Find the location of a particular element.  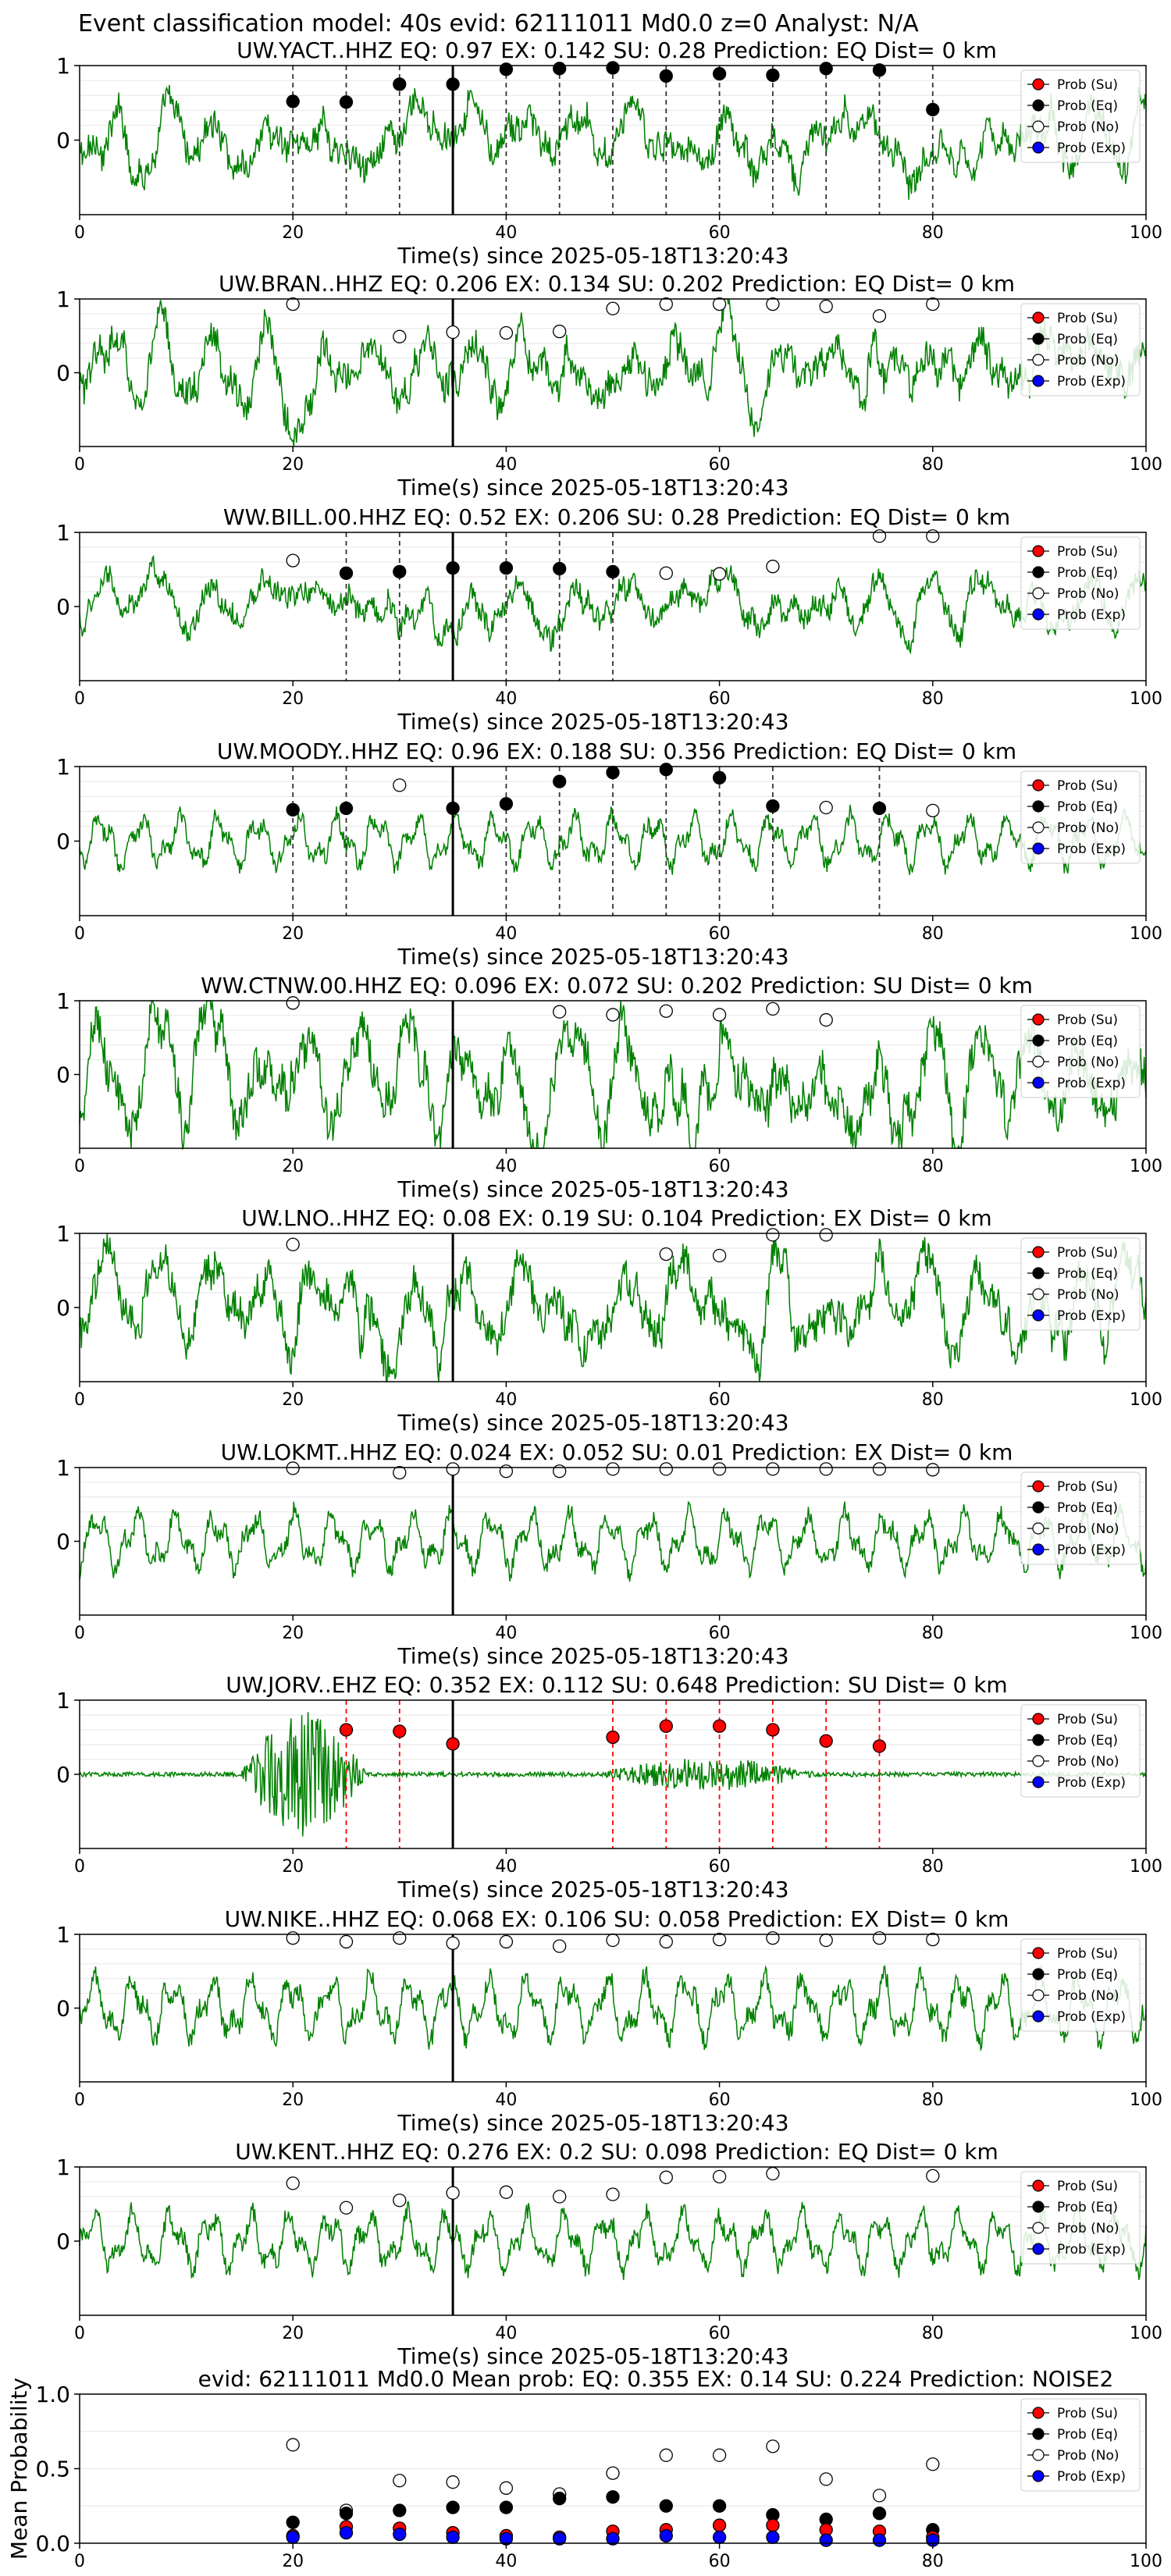

prob-point-exp is located at coordinates (719, 2537).